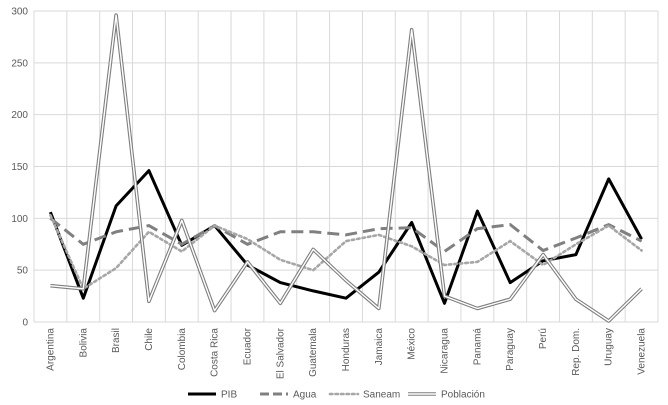 This screenshot has height=405, width=668. Describe the element at coordinates (313, 352) in the screenshot. I see `x-tick-label: Guatemala` at that location.